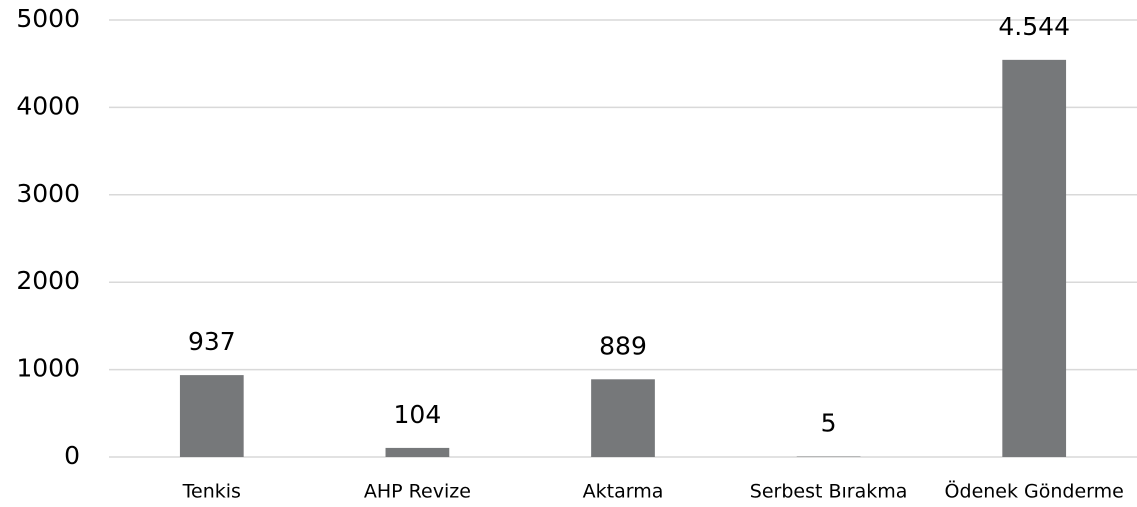 The width and height of the screenshot is (1137, 507). What do you see at coordinates (48, 105) in the screenshot?
I see `y-tick-label: 4000` at bounding box center [48, 105].